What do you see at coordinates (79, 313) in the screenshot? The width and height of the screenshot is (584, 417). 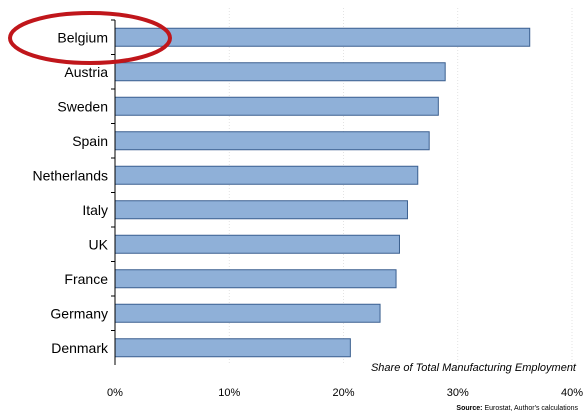 I see `category-label: Germany` at bounding box center [79, 313].